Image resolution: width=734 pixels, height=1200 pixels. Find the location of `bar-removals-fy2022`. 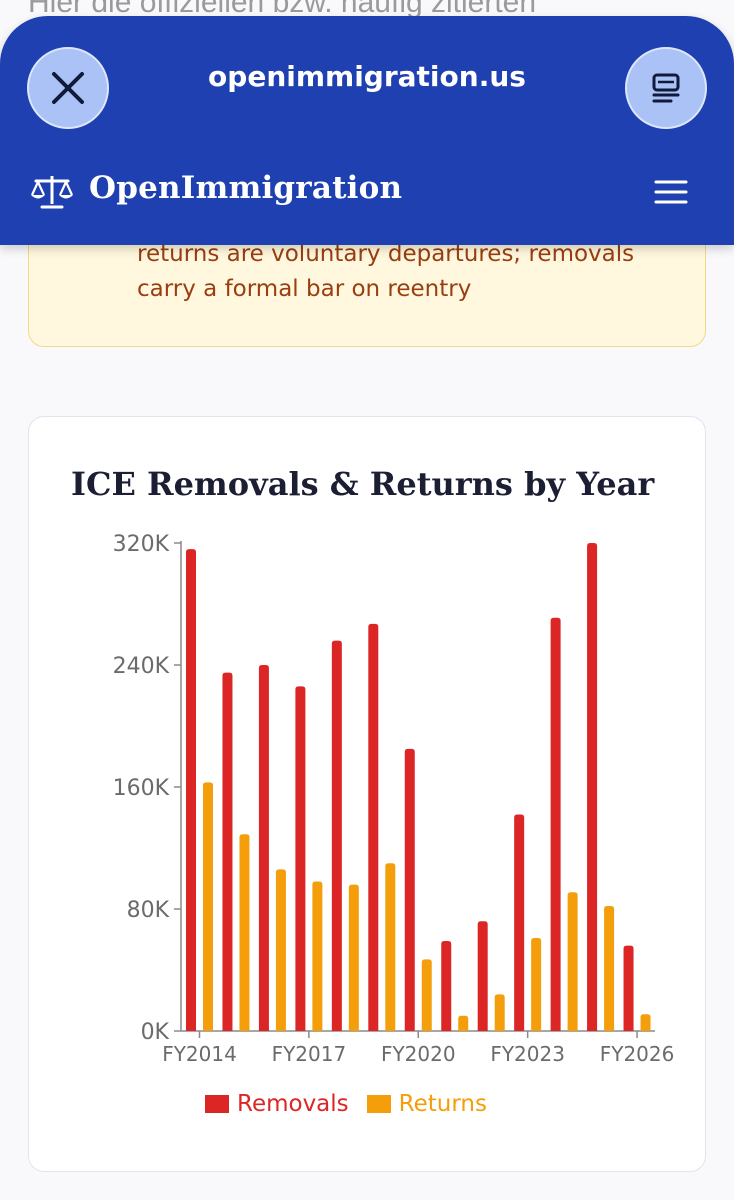

bar-removals-fy2022 is located at coordinates (482, 976).